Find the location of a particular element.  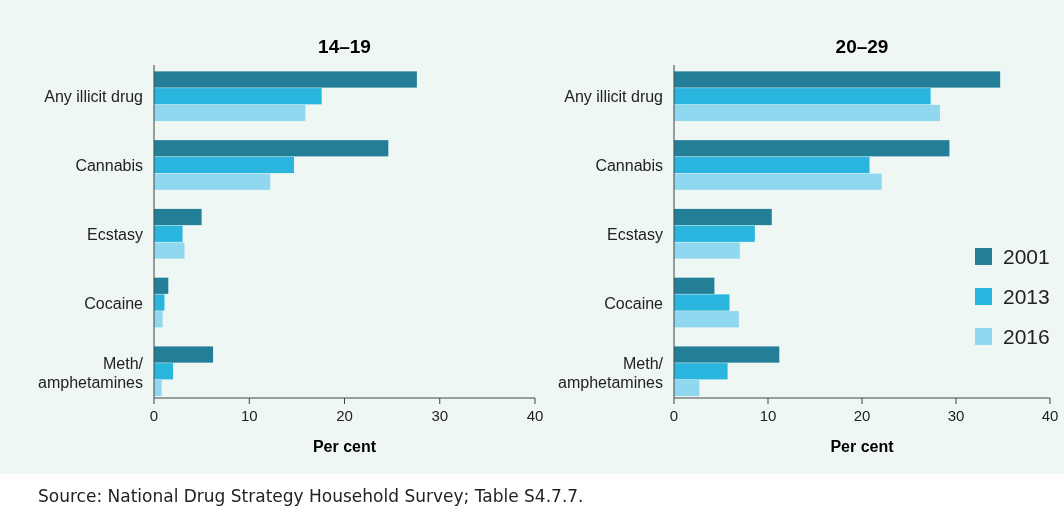

chart-title: 20–29 is located at coordinates (862, 46).